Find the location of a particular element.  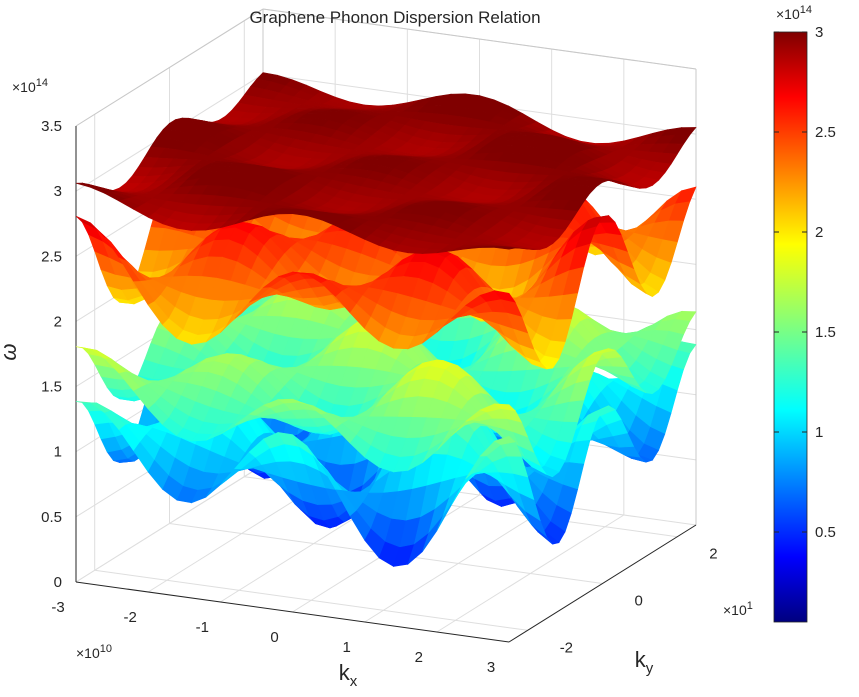

colorbar-tick-label: 1.5 is located at coordinates (825, 332).